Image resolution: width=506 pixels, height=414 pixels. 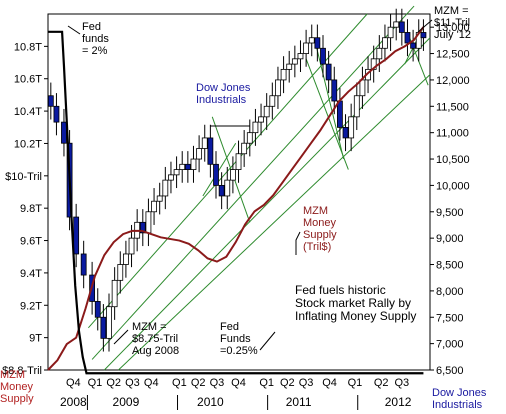 I want to click on right-tick-label: 8,500, so click(x=450, y=266).